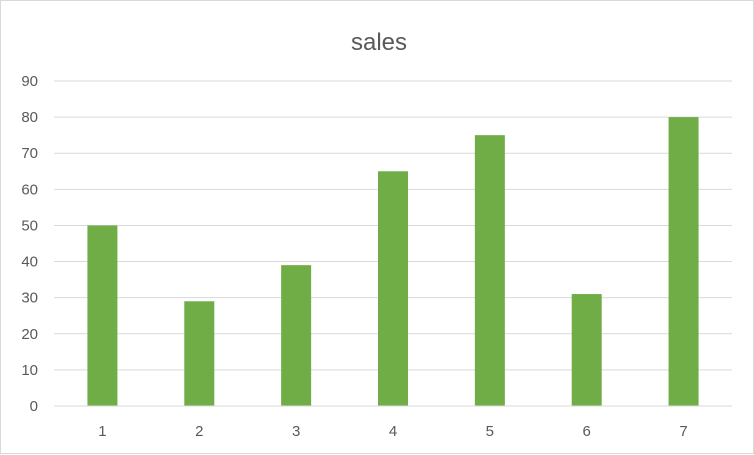  What do you see at coordinates (29, 244) in the screenshot?
I see `y-axis-tick-labels: 0 10 20 30 40 50 60 70 80 90` at bounding box center [29, 244].